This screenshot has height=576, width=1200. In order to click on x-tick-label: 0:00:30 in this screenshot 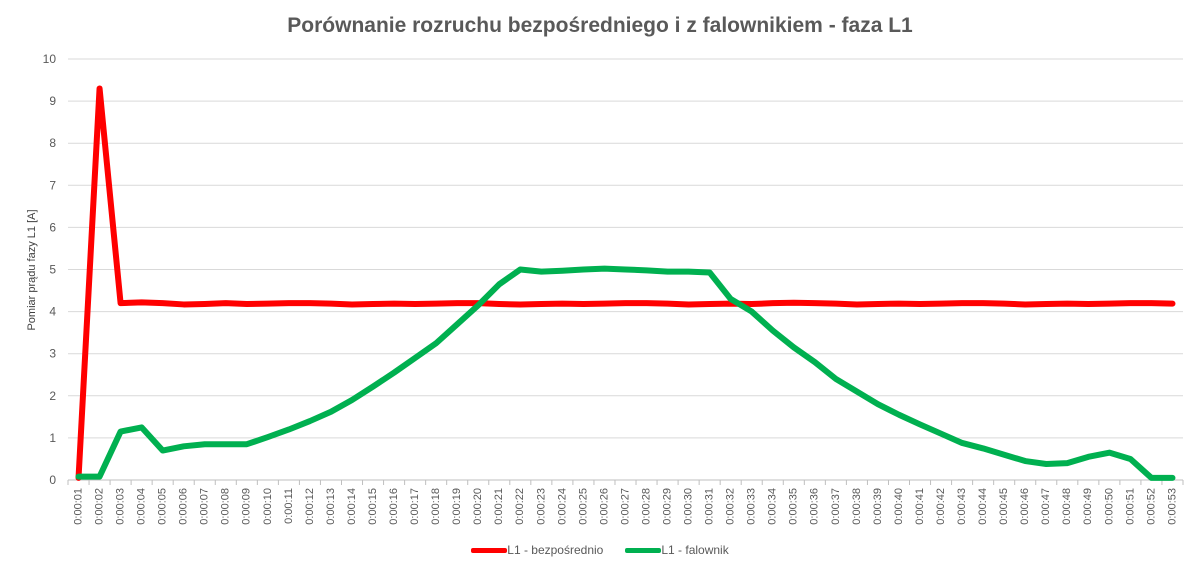, I will do `click(689, 506)`.